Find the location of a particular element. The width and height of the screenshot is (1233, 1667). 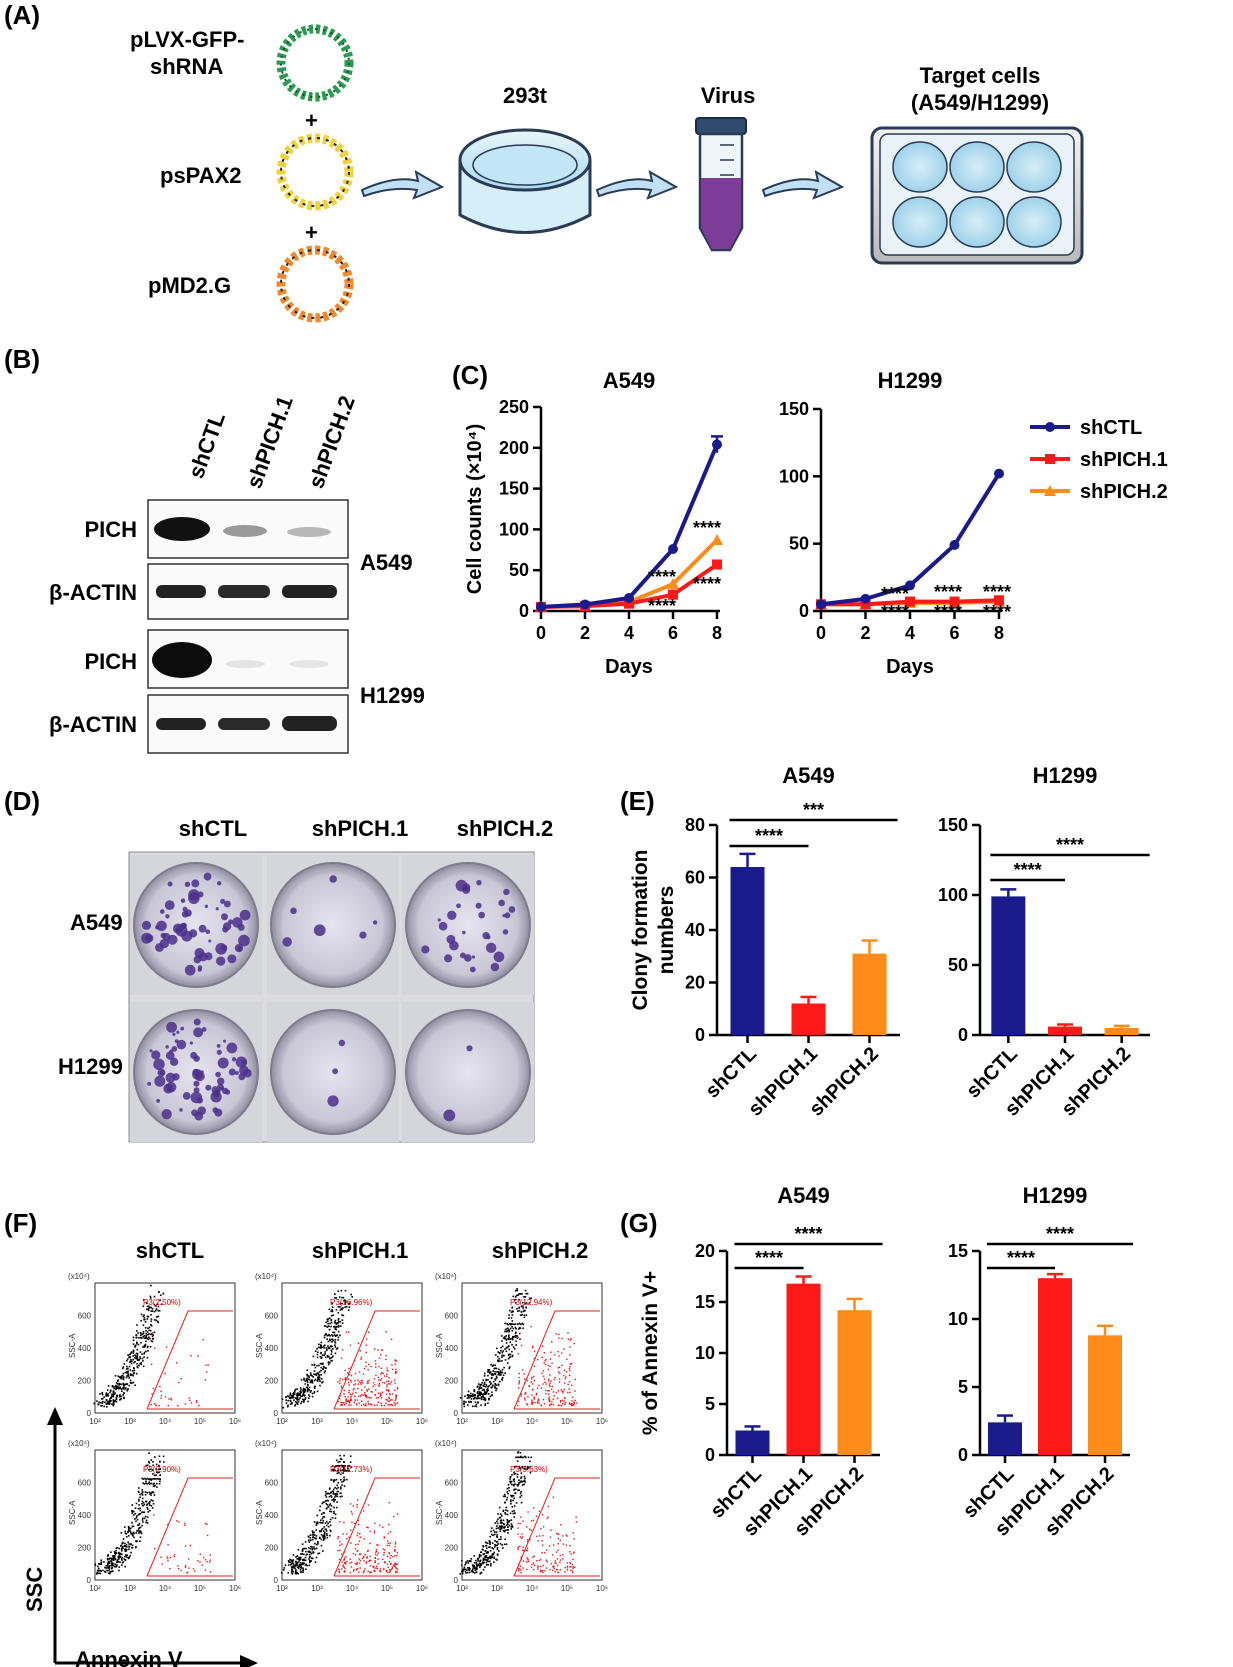

gate-line is located at coordinates (376, 1527).